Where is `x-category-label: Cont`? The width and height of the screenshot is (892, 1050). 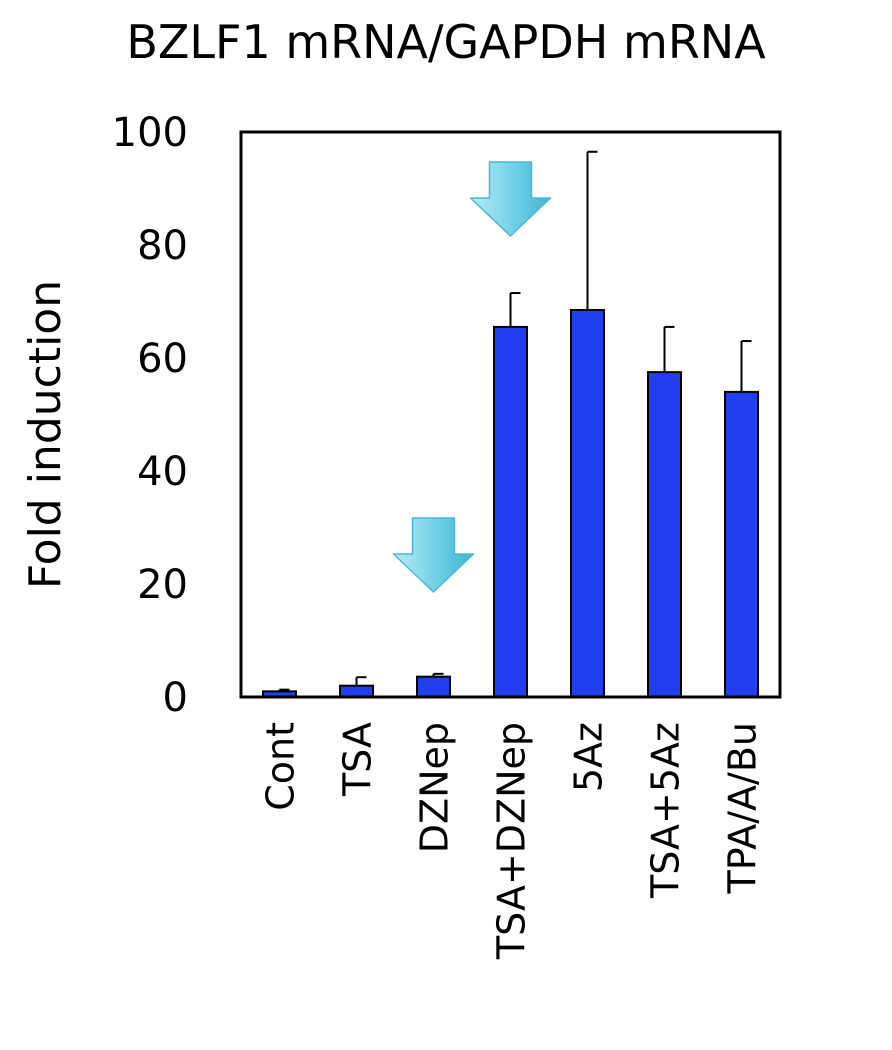 x-category-label: Cont is located at coordinates (281, 766).